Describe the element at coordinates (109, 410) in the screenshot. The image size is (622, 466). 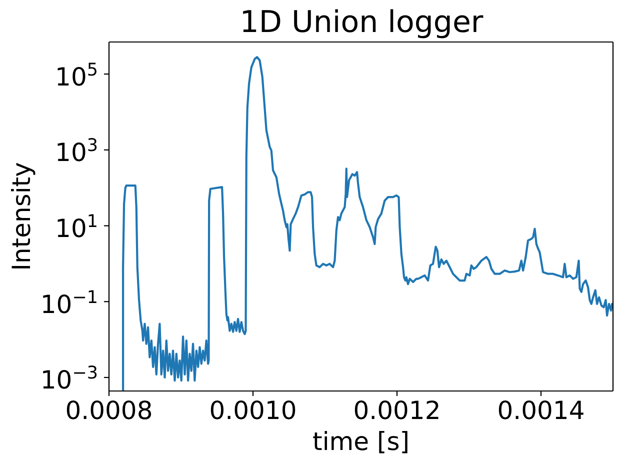
I see `x-tick-label: 0.0008` at that location.